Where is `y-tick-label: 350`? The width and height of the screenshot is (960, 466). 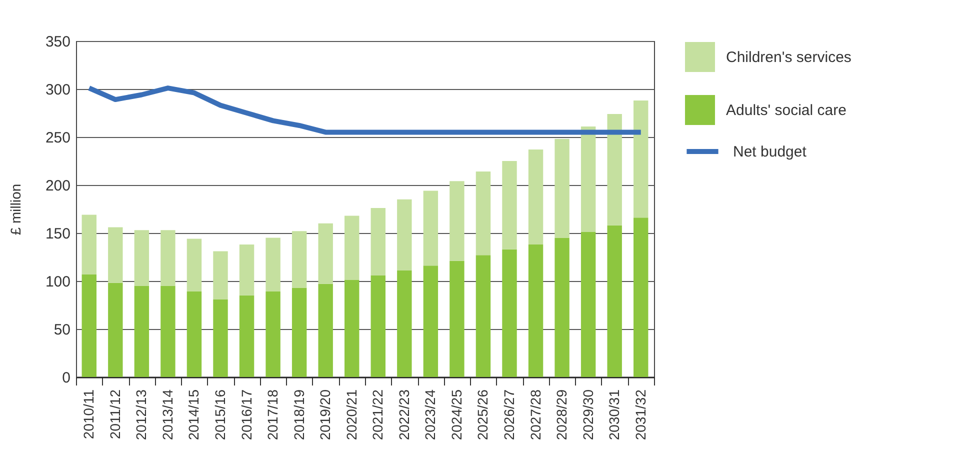 y-tick-label: 350 is located at coordinates (57, 42).